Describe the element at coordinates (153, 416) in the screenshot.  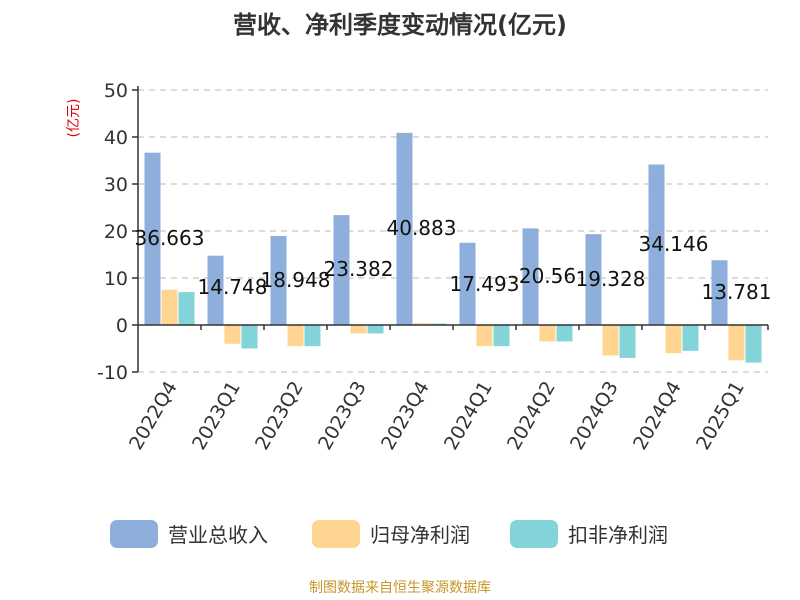
I see `x-tick-label: 2022Q4` at that location.